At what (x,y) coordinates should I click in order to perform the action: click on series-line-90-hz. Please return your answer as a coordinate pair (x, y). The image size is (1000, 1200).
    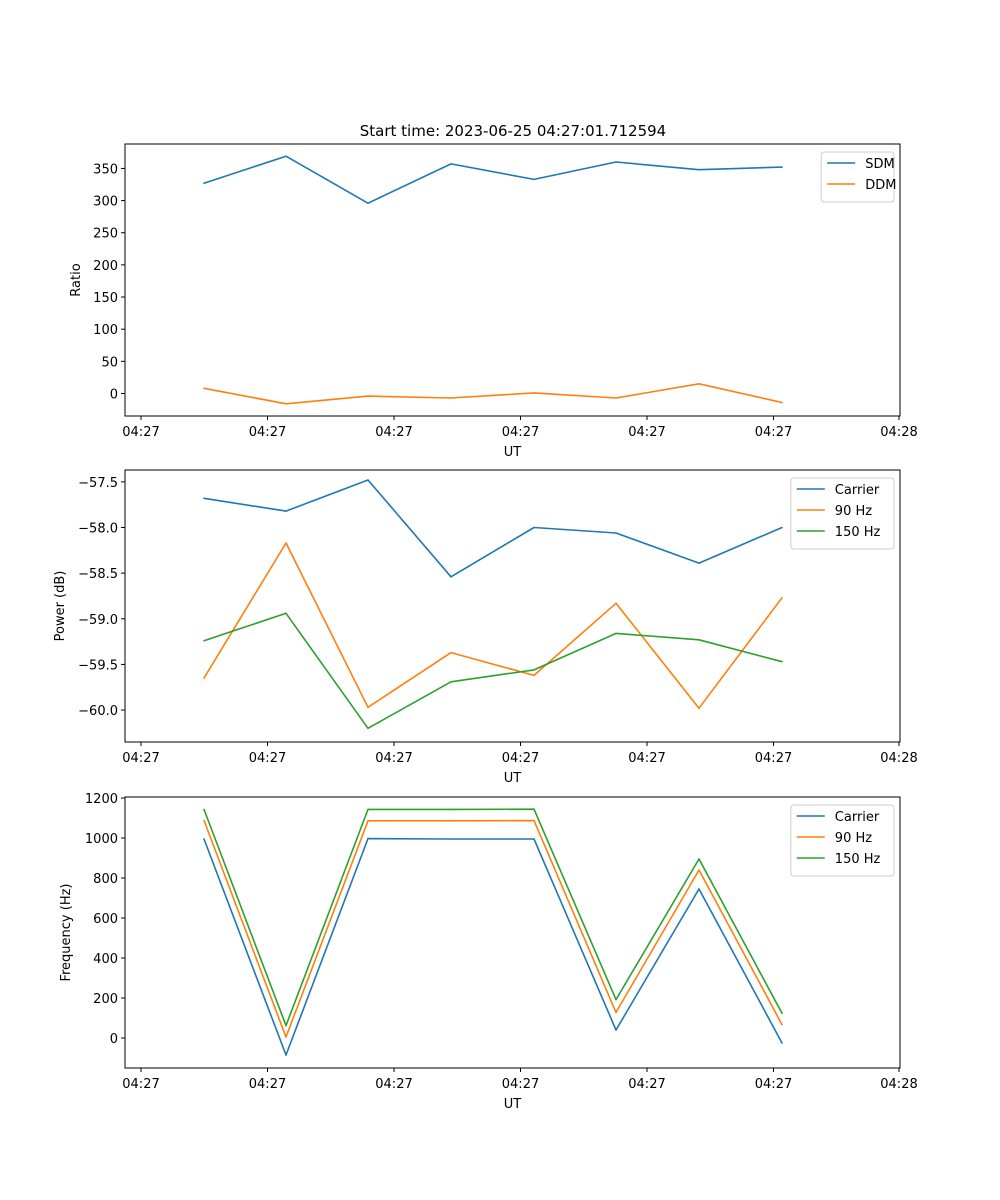
    Looking at the image, I should click on (493, 928).